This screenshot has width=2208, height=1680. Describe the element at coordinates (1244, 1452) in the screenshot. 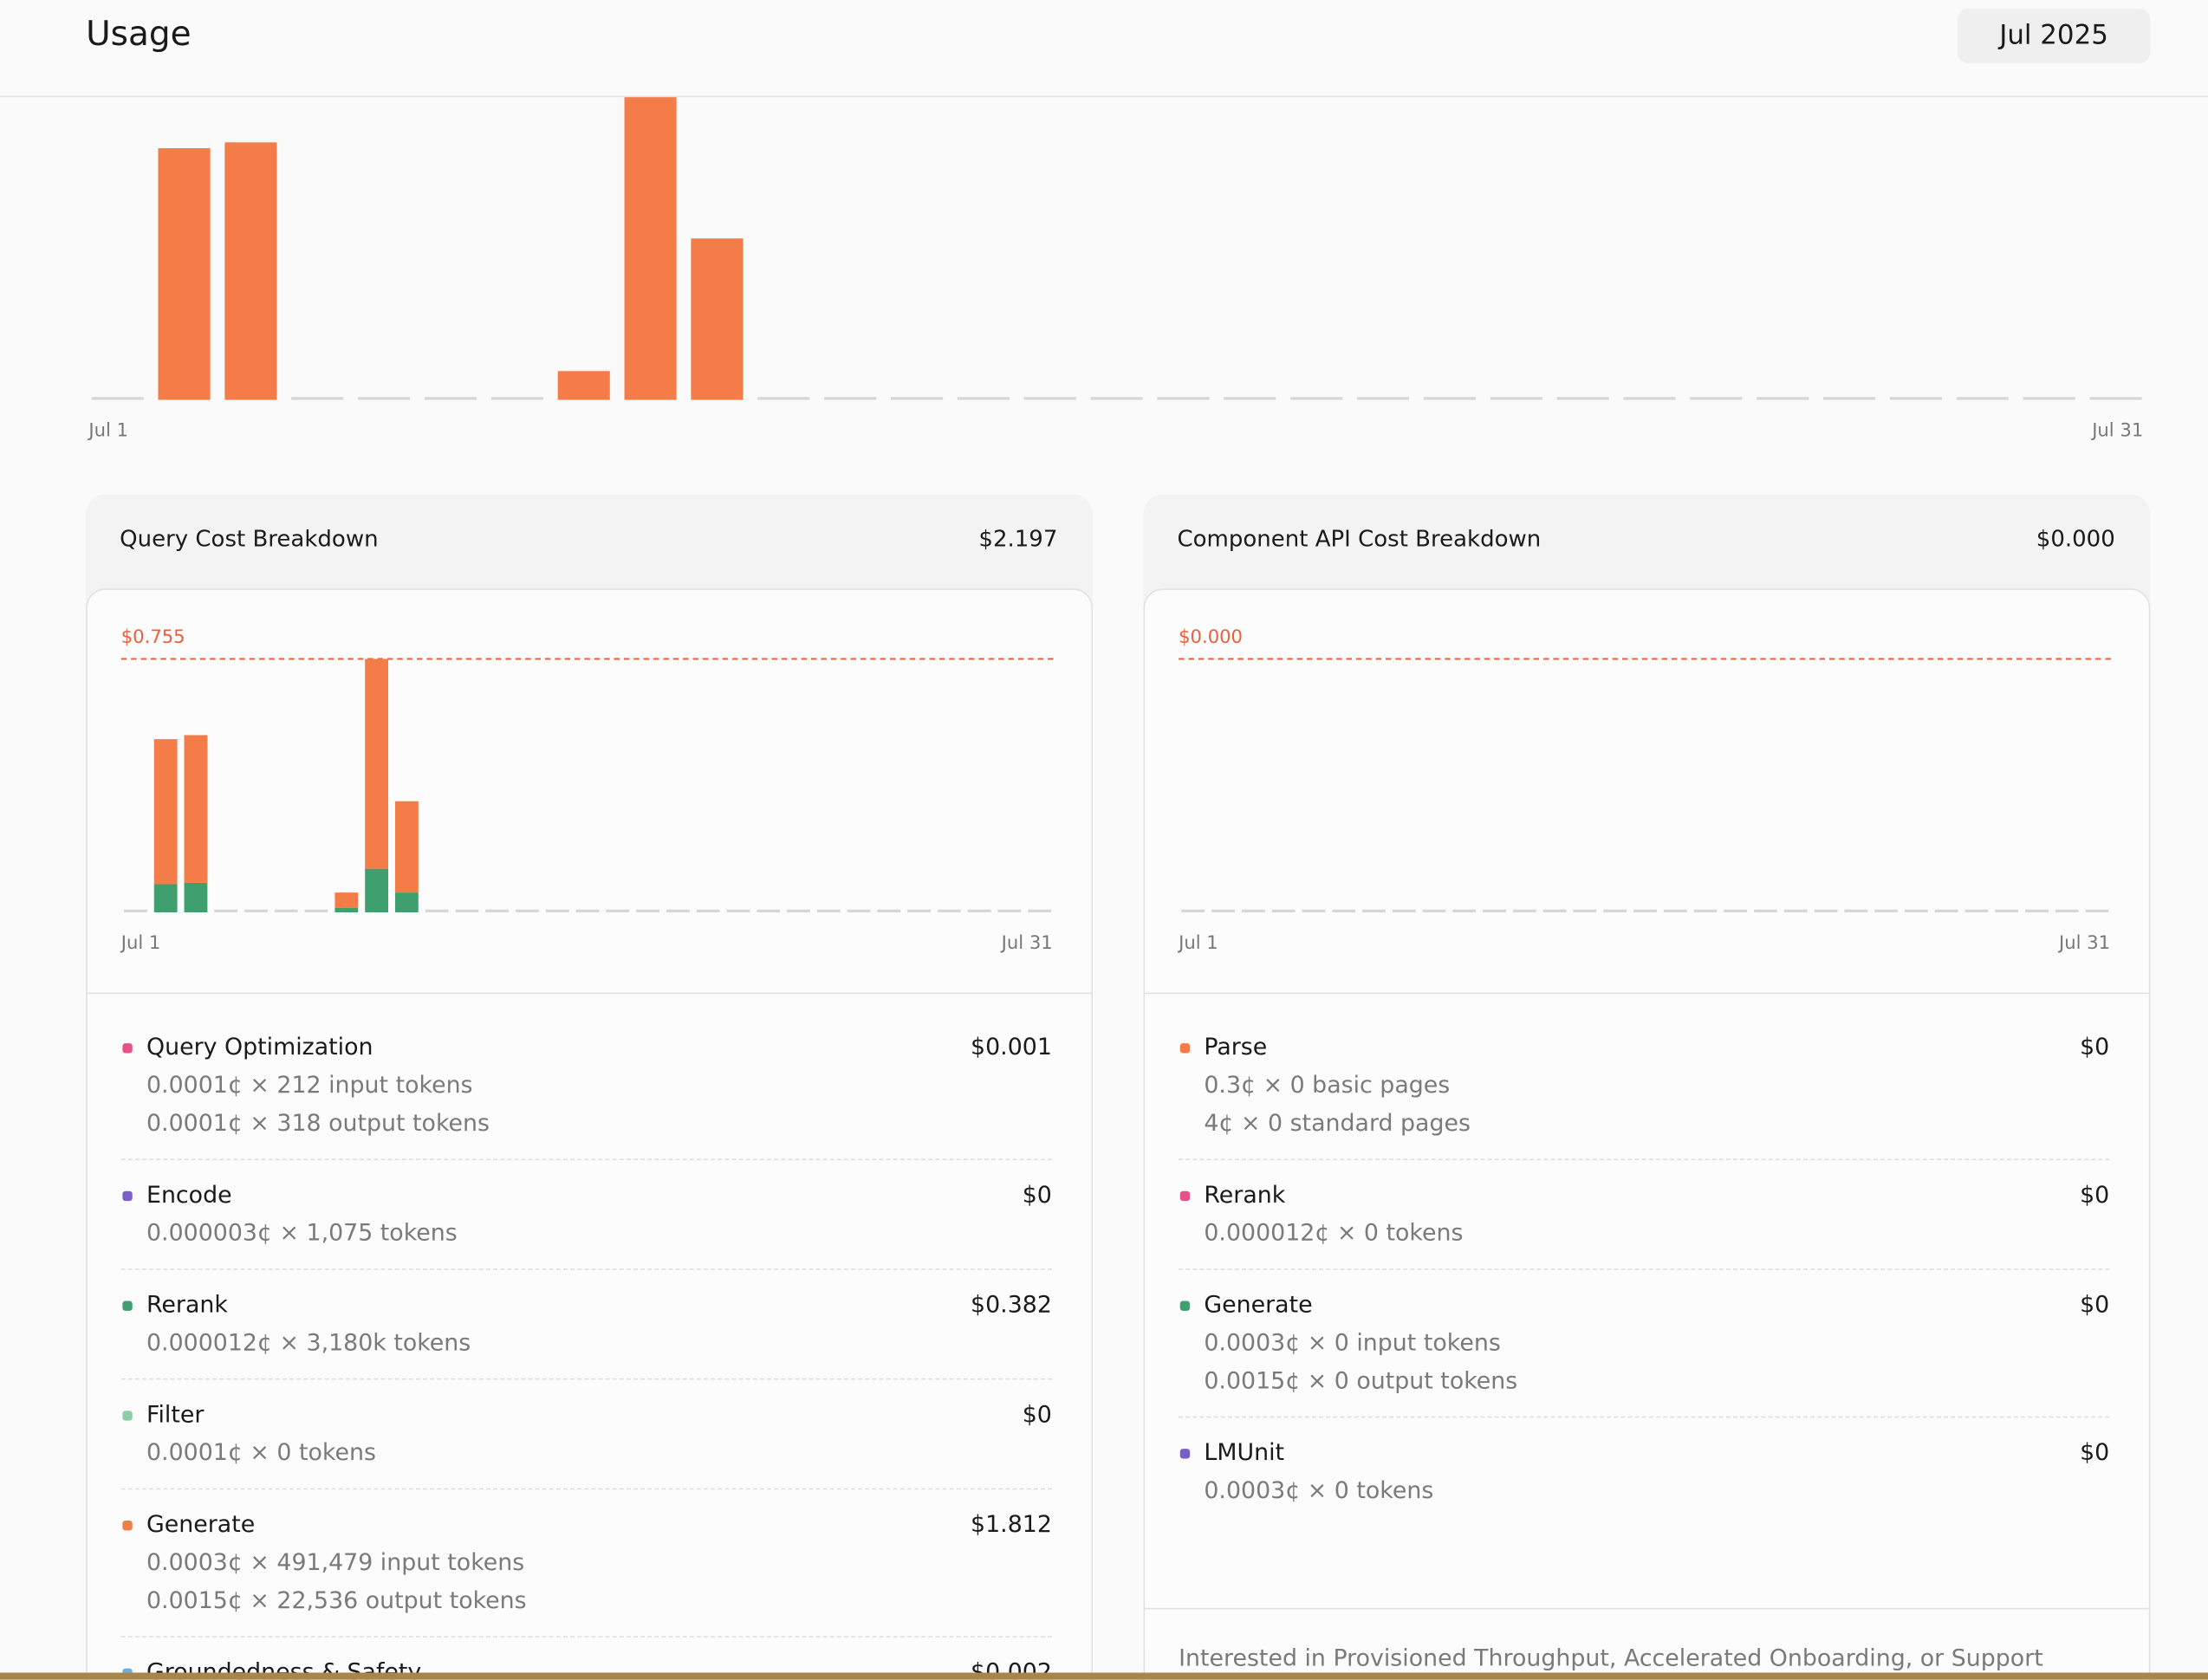

I see `item-name: LMUnit` at that location.